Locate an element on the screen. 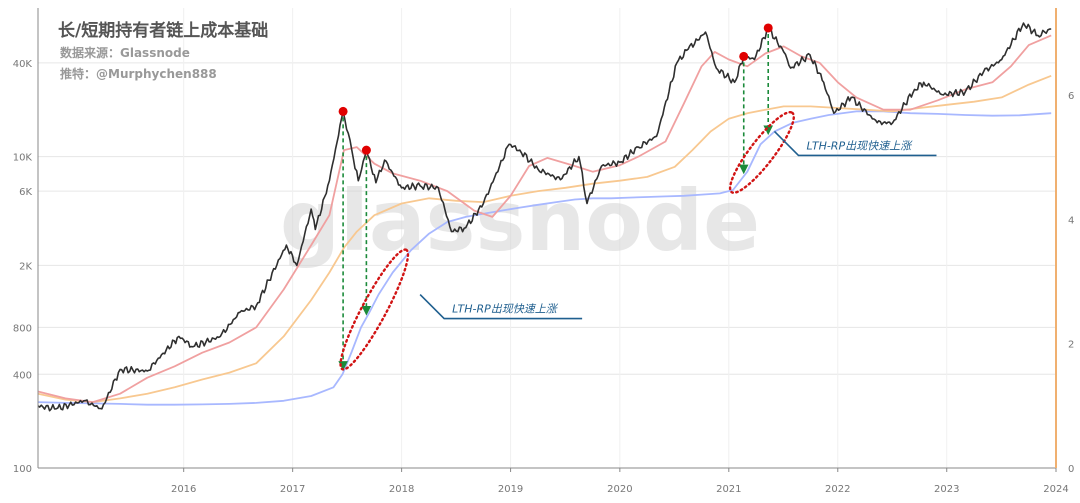 This screenshot has width=1080, height=503. y-tick-label: 2K is located at coordinates (25, 266).